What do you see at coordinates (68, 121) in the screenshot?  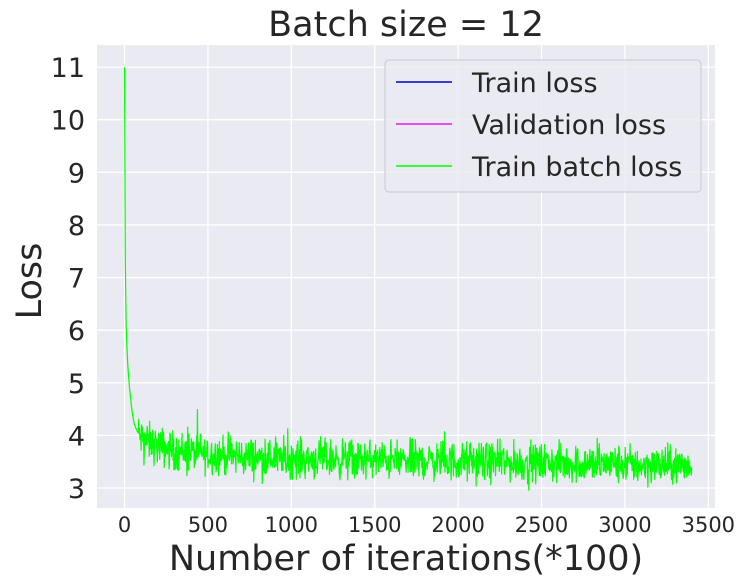 I see `y-tick-label-7: 10` at bounding box center [68, 121].